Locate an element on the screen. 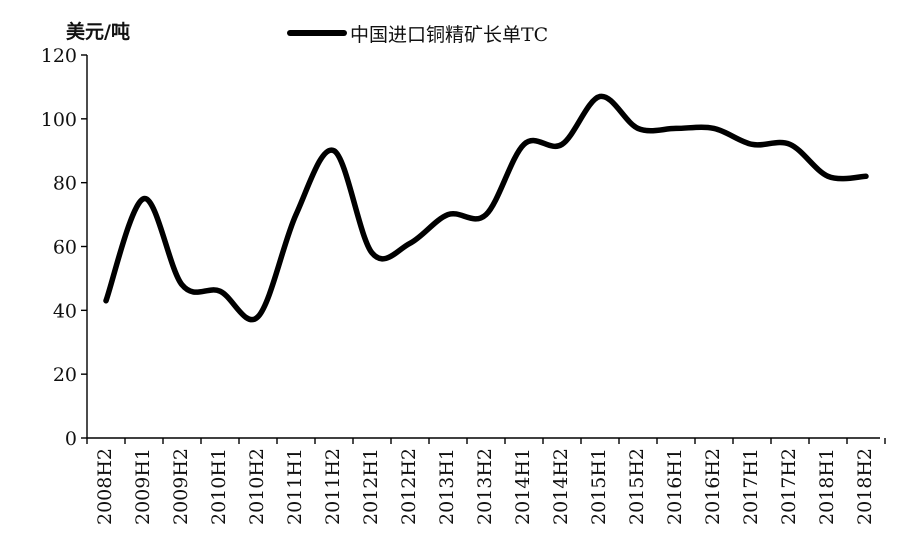 This screenshot has width=900, height=546. x-tick-label: 2018H2 is located at coordinates (865, 486).